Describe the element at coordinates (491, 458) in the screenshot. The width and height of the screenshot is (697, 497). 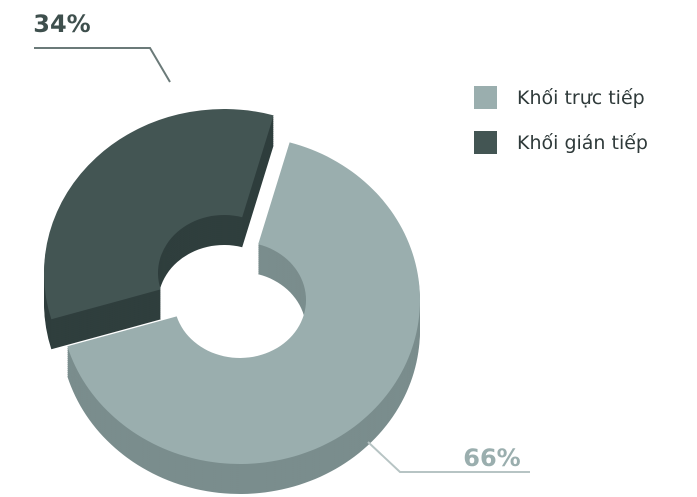
I see `data-label-0: 66%` at that location.